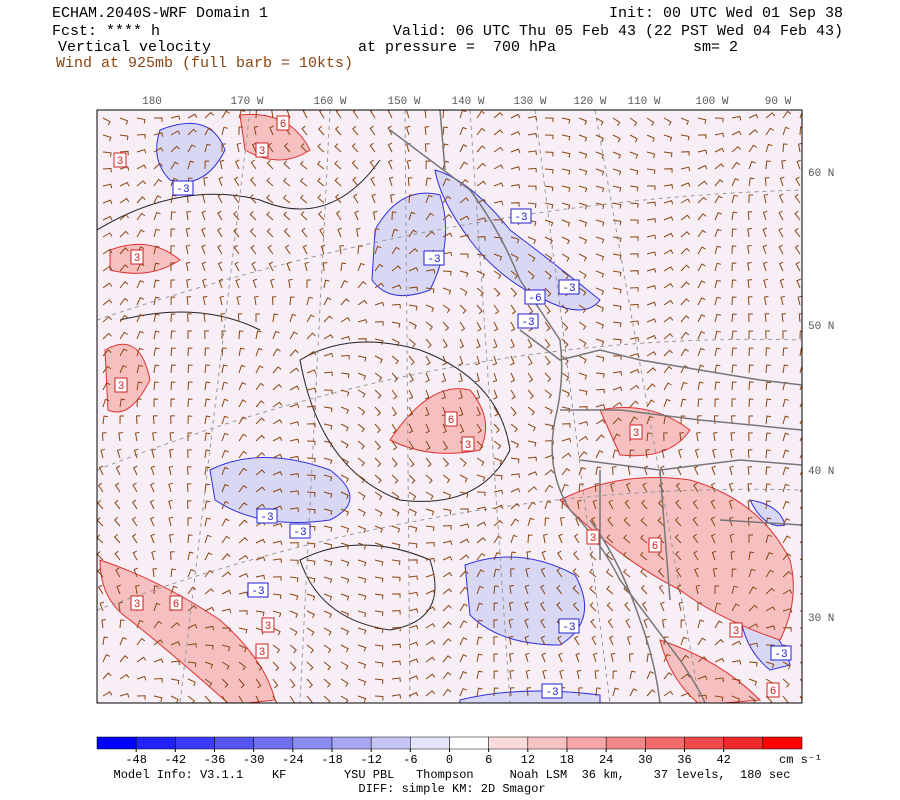 Image resolution: width=900 pixels, height=800 pixels. What do you see at coordinates (451, 421) in the screenshot?
I see `contour-label: 6` at bounding box center [451, 421].